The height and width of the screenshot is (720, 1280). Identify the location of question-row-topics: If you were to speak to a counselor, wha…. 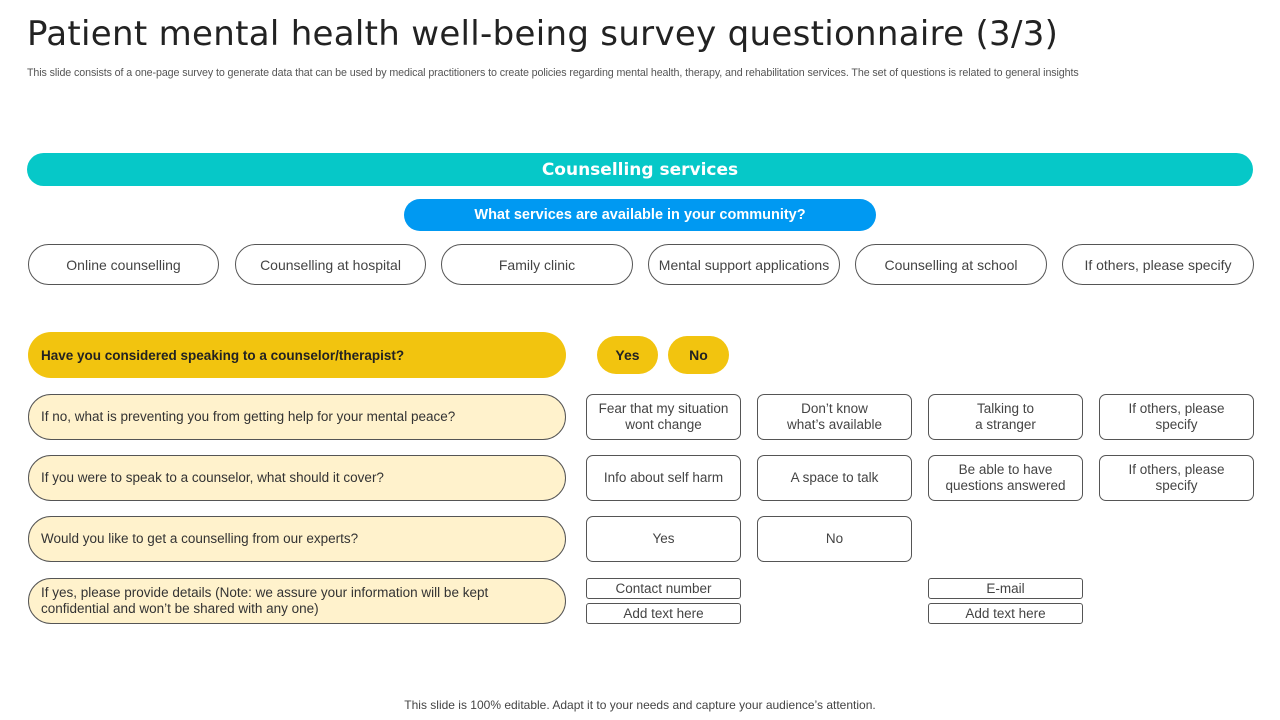
(297, 478).